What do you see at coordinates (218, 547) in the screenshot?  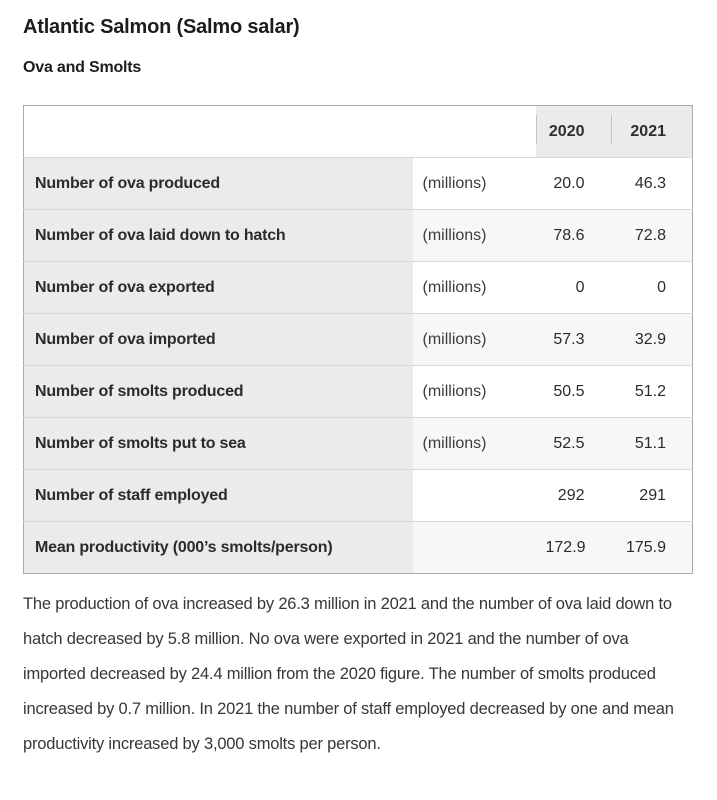 I see `row-label: Mean productivity (000’s smolts/person)` at bounding box center [218, 547].